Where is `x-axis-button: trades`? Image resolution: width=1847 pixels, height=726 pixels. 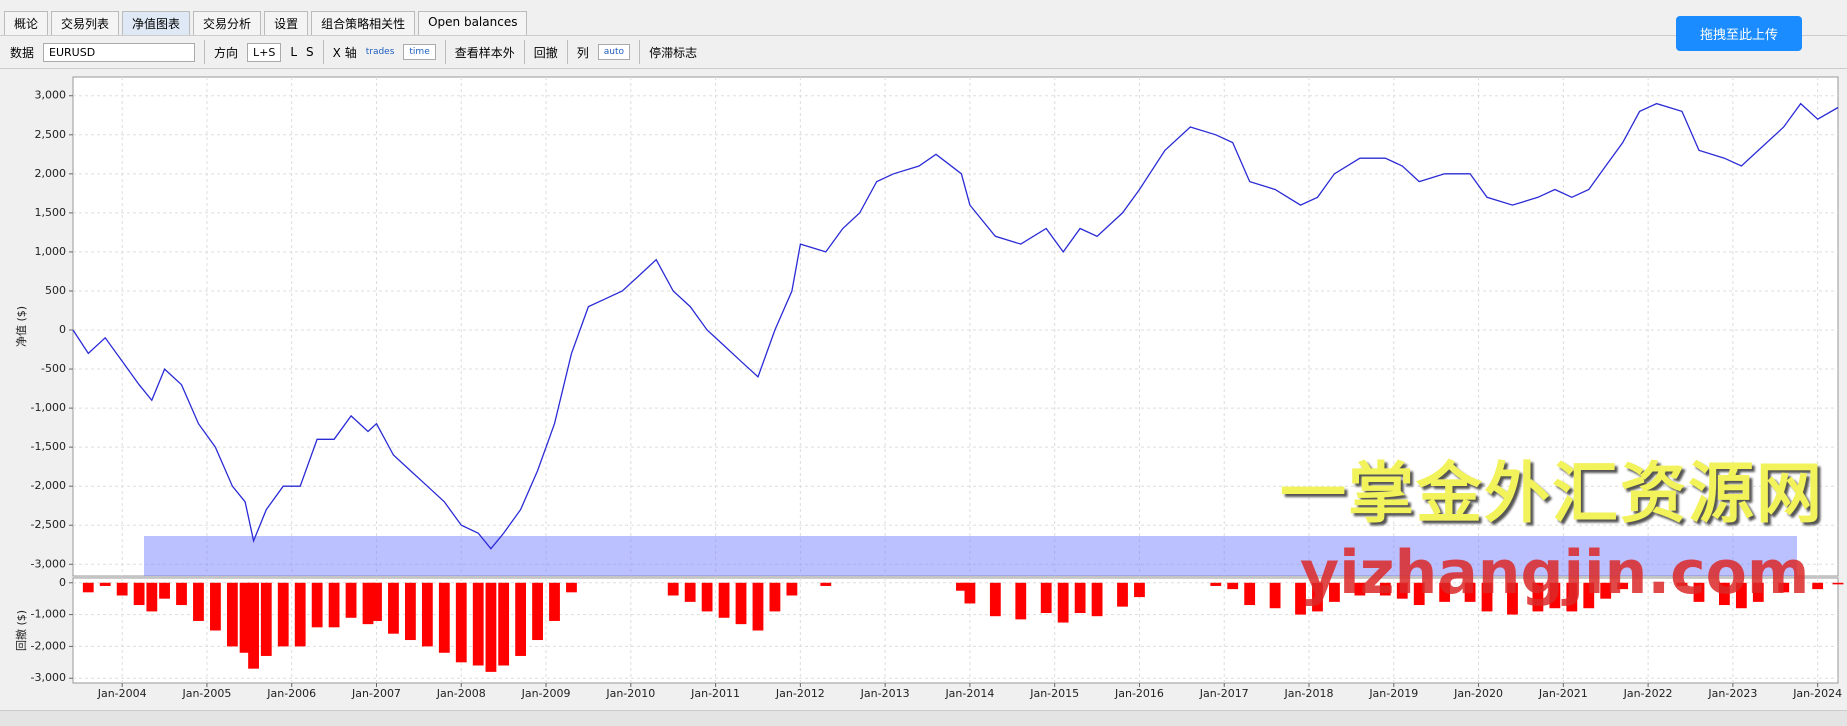
x-axis-button: trades is located at coordinates (380, 52).